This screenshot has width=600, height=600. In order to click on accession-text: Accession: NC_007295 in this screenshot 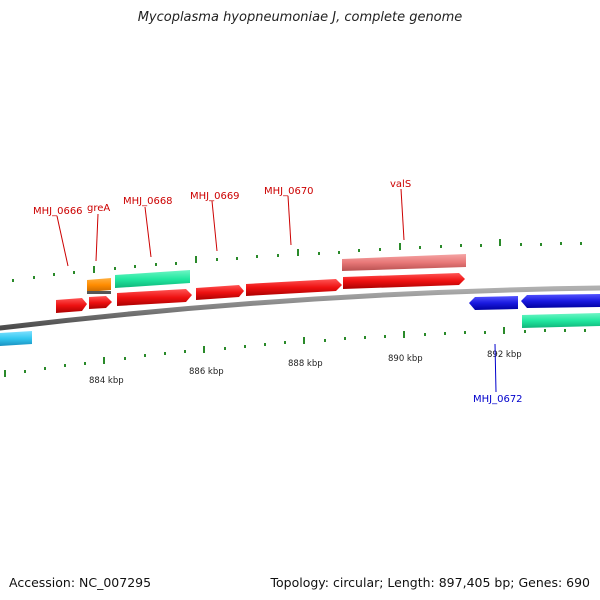, I will do `click(80, 582)`.